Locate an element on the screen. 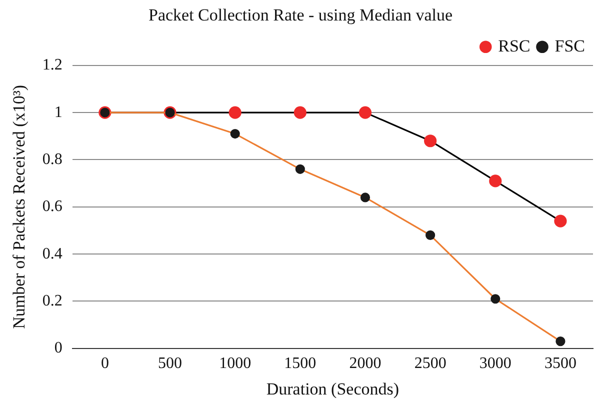  y-tick-label: 1.2 is located at coordinates (52, 65).